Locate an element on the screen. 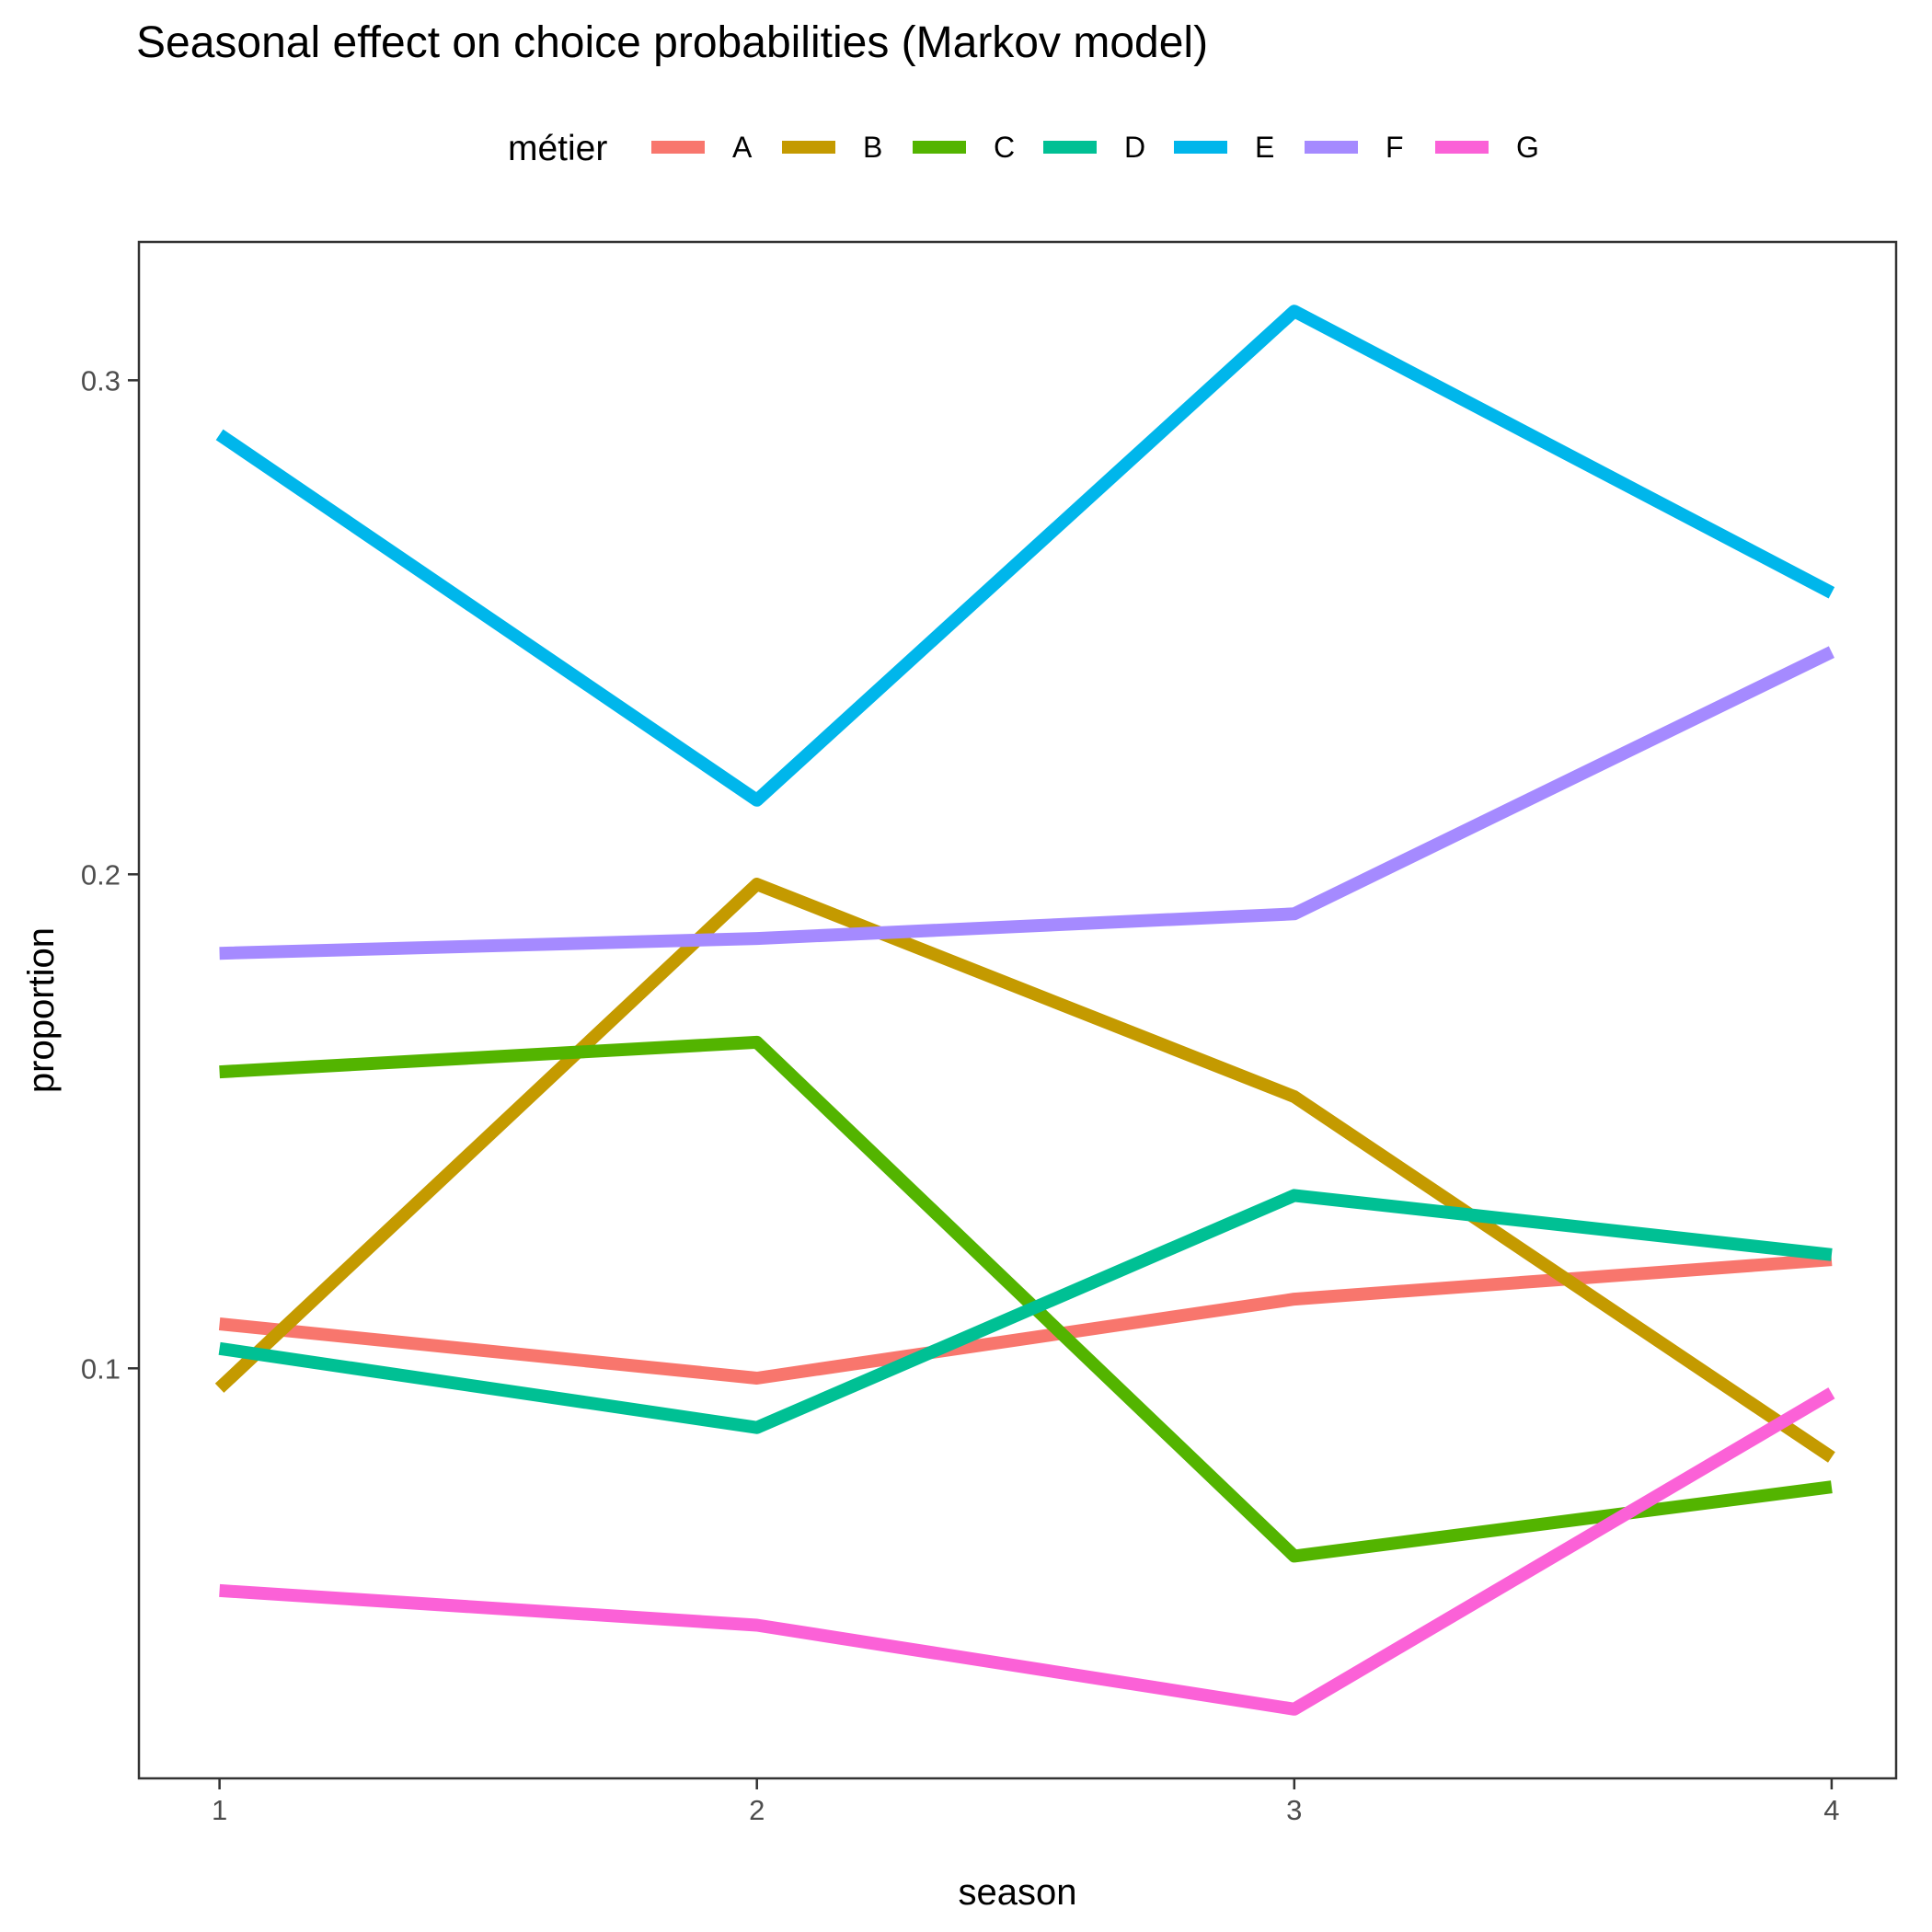 This screenshot has width=1932, height=1932. legend-label-A: A is located at coordinates (742, 147).